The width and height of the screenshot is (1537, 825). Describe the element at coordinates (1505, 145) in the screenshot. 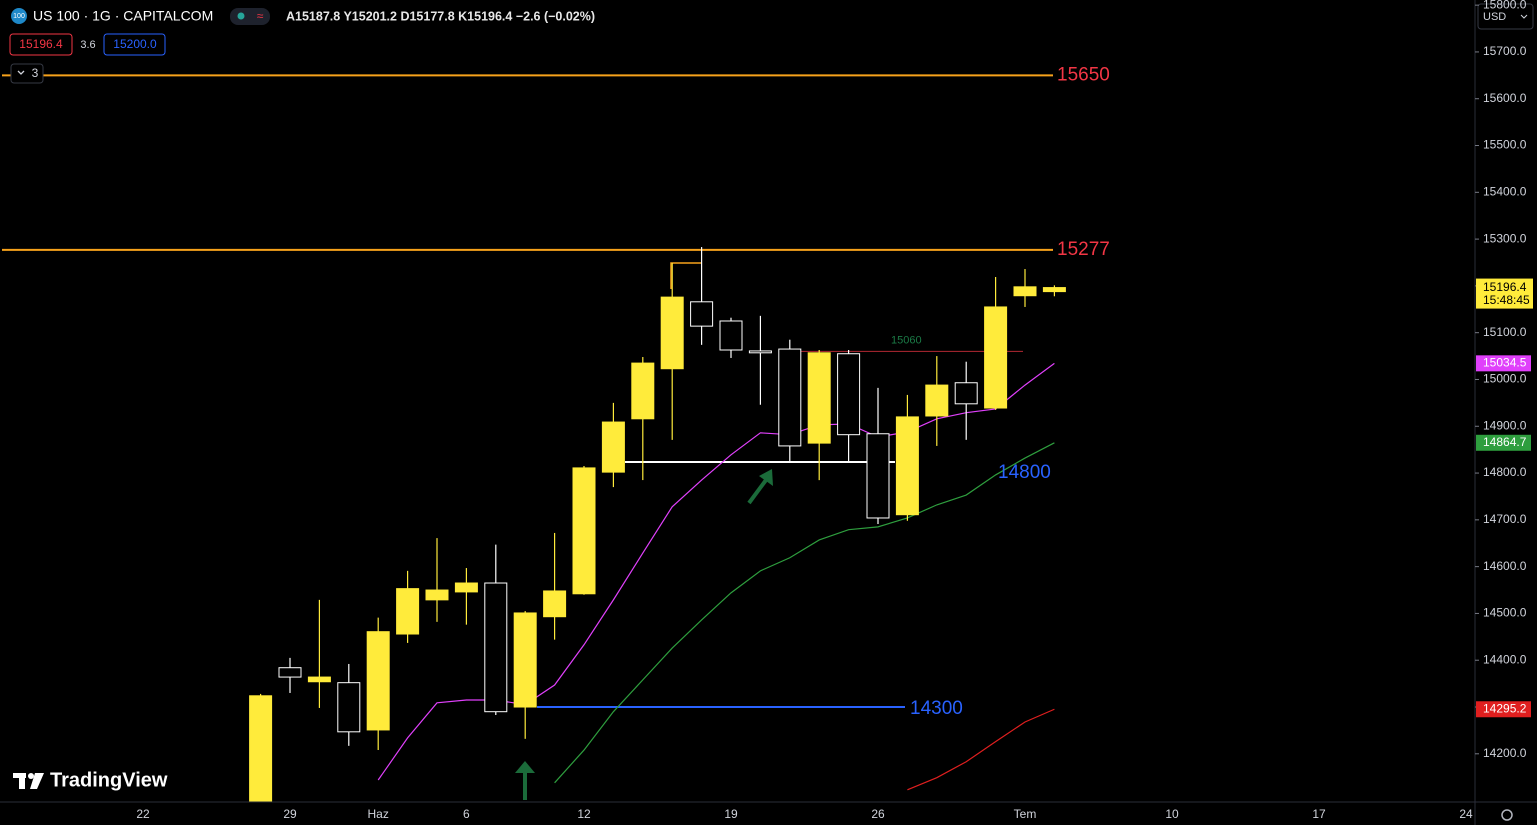

I see `y-tick-label: 15500.0` at that location.